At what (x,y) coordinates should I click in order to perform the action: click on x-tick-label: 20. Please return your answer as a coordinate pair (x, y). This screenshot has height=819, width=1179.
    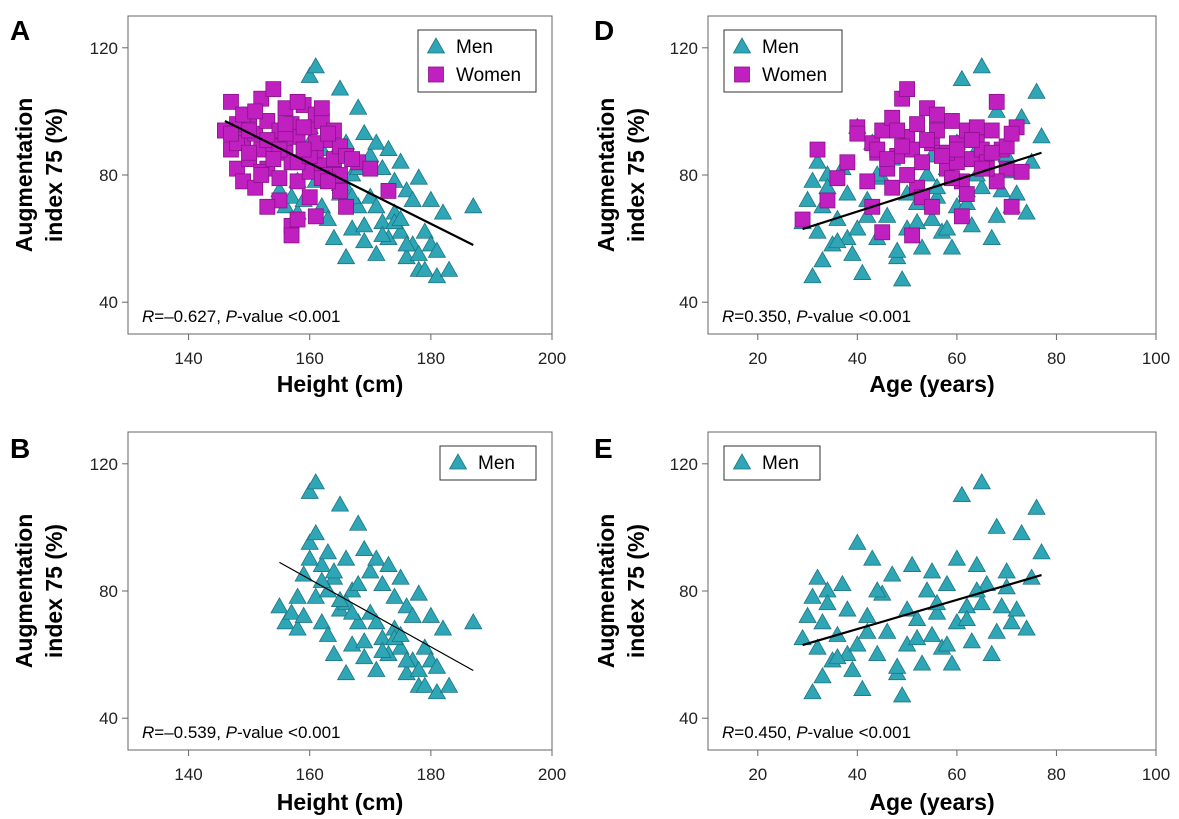
    Looking at the image, I should click on (757, 358).